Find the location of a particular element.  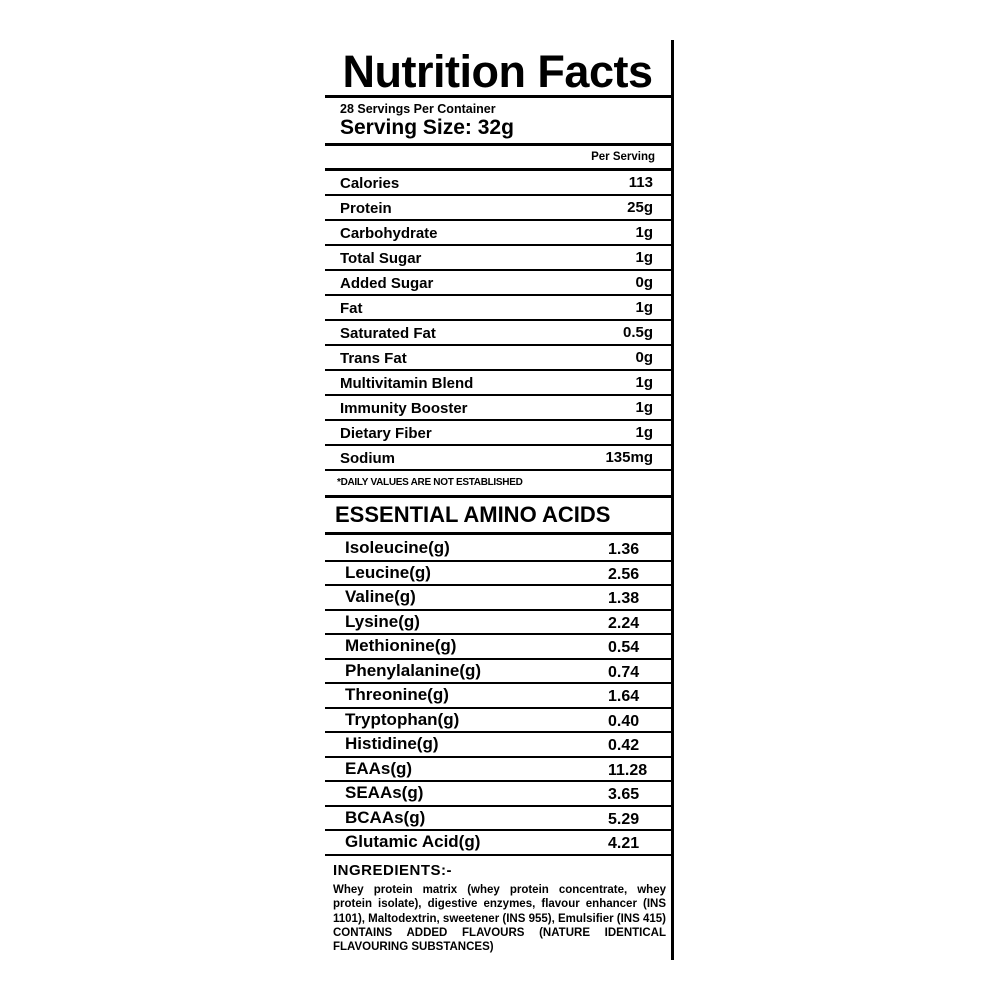

amino-acid-label: Leucine(g) is located at coordinates (388, 572).